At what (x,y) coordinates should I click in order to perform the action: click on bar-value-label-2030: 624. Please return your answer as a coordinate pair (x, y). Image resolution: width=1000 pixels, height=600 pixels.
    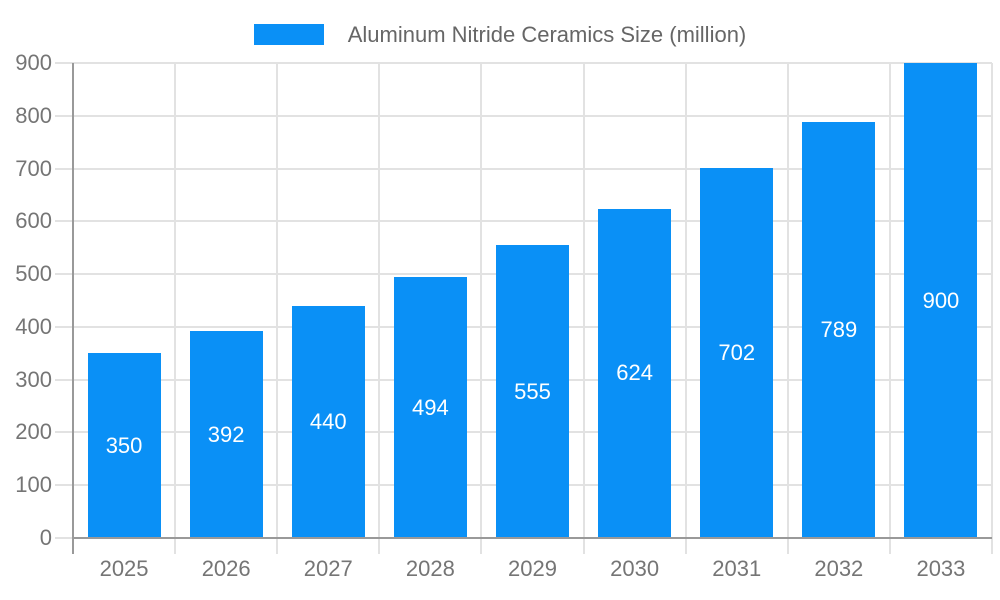
    Looking at the image, I should click on (634, 373).